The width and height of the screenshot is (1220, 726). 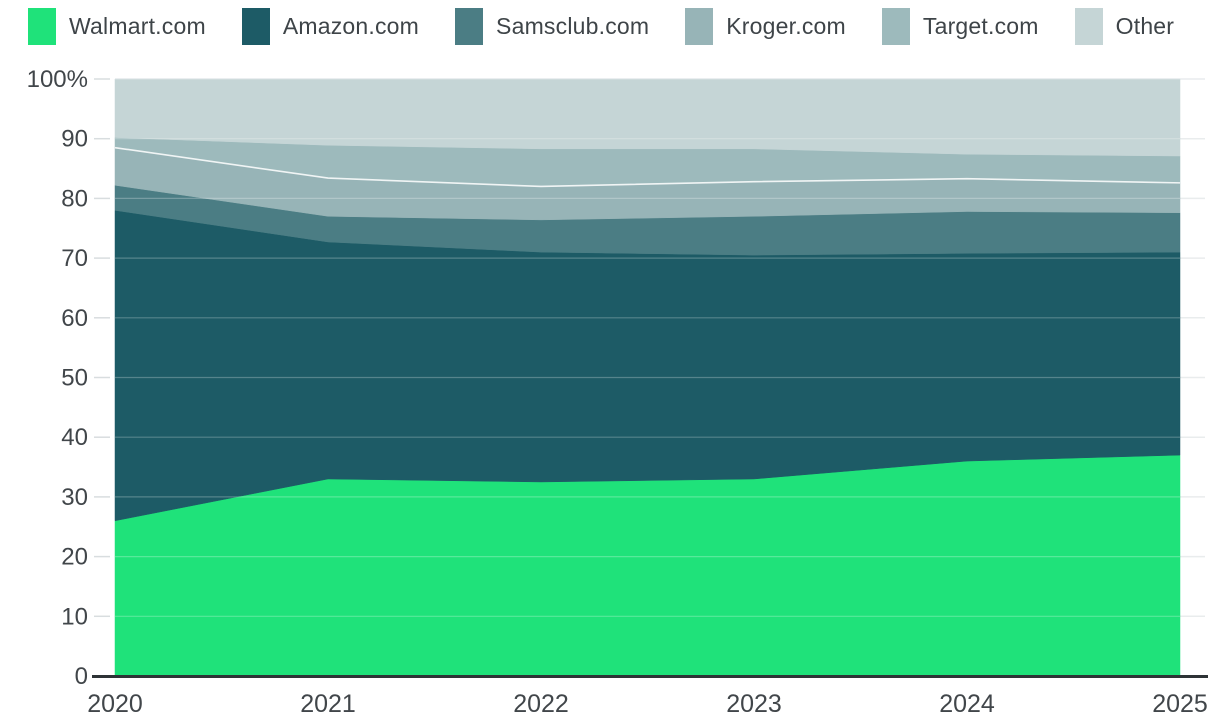 What do you see at coordinates (74, 318) in the screenshot?
I see `y-axis-label: 60` at bounding box center [74, 318].